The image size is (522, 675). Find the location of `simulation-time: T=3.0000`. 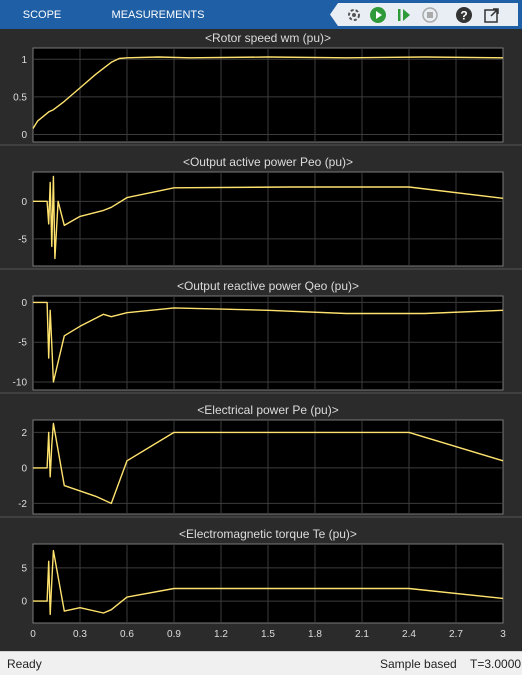

simulation-time: T=3.0000 is located at coordinates (496, 664).